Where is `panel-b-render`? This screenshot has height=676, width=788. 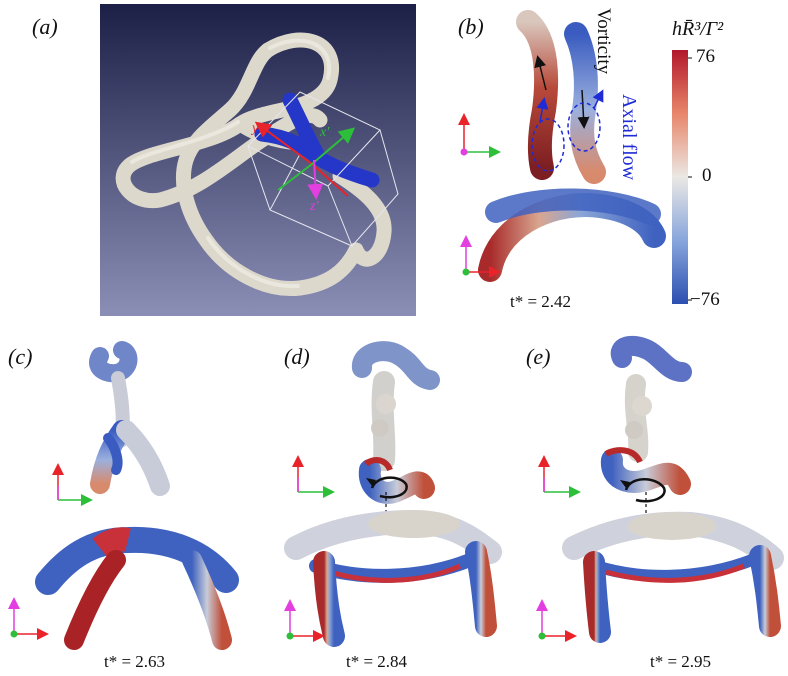
panel-b-render is located at coordinates (562, 146).